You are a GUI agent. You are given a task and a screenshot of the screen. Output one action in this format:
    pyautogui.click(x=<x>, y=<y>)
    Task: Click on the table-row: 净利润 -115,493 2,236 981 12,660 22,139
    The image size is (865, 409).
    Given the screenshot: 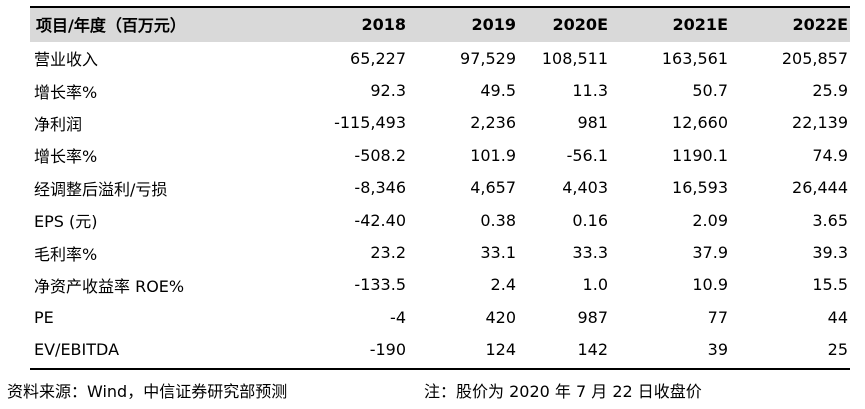 What is the action you would take?
    pyautogui.click(x=440, y=123)
    